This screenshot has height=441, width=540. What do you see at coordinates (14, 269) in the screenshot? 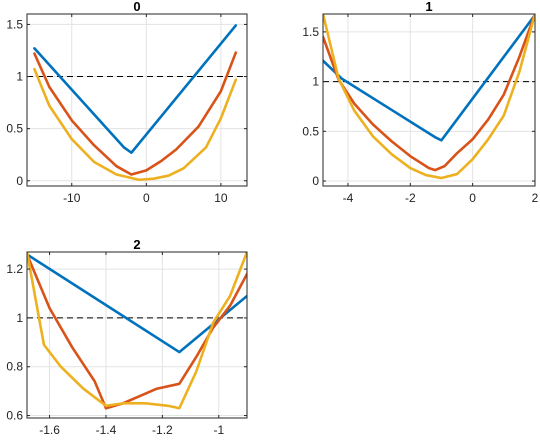
I see `y-tick-label: 1.2` at bounding box center [14, 269].